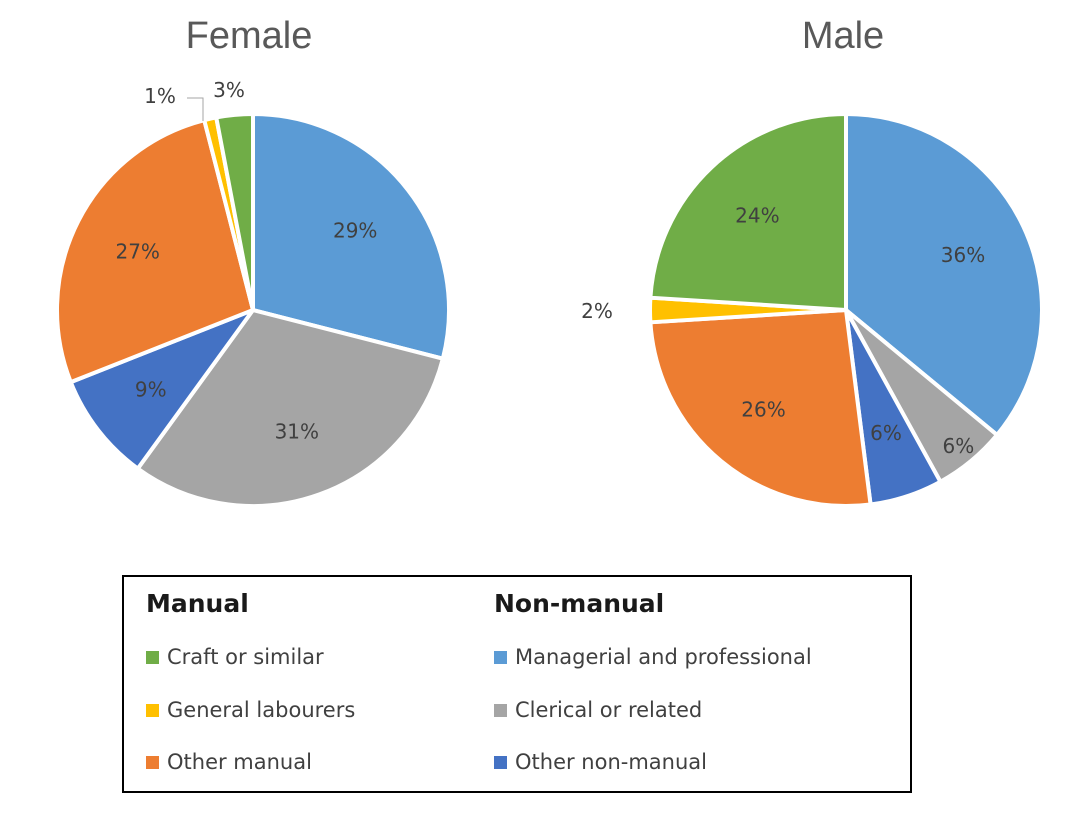 The width and height of the screenshot is (1086, 820). I want to click on female-slice-other-manual, so click(155, 251).